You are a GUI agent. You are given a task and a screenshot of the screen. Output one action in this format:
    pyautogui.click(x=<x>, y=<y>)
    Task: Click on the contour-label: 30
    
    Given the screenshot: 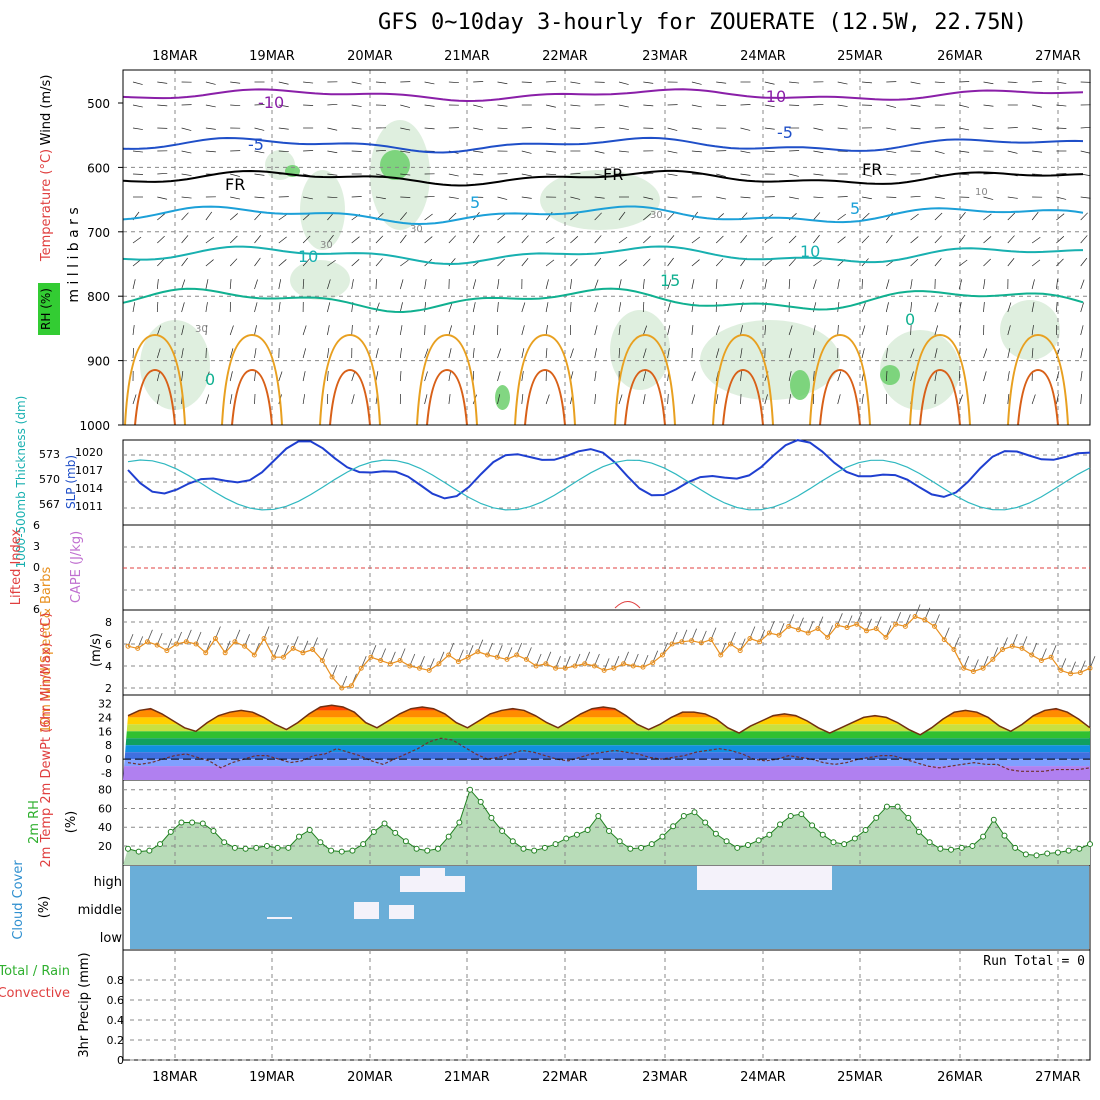 What is the action you would take?
    pyautogui.click(x=201, y=329)
    